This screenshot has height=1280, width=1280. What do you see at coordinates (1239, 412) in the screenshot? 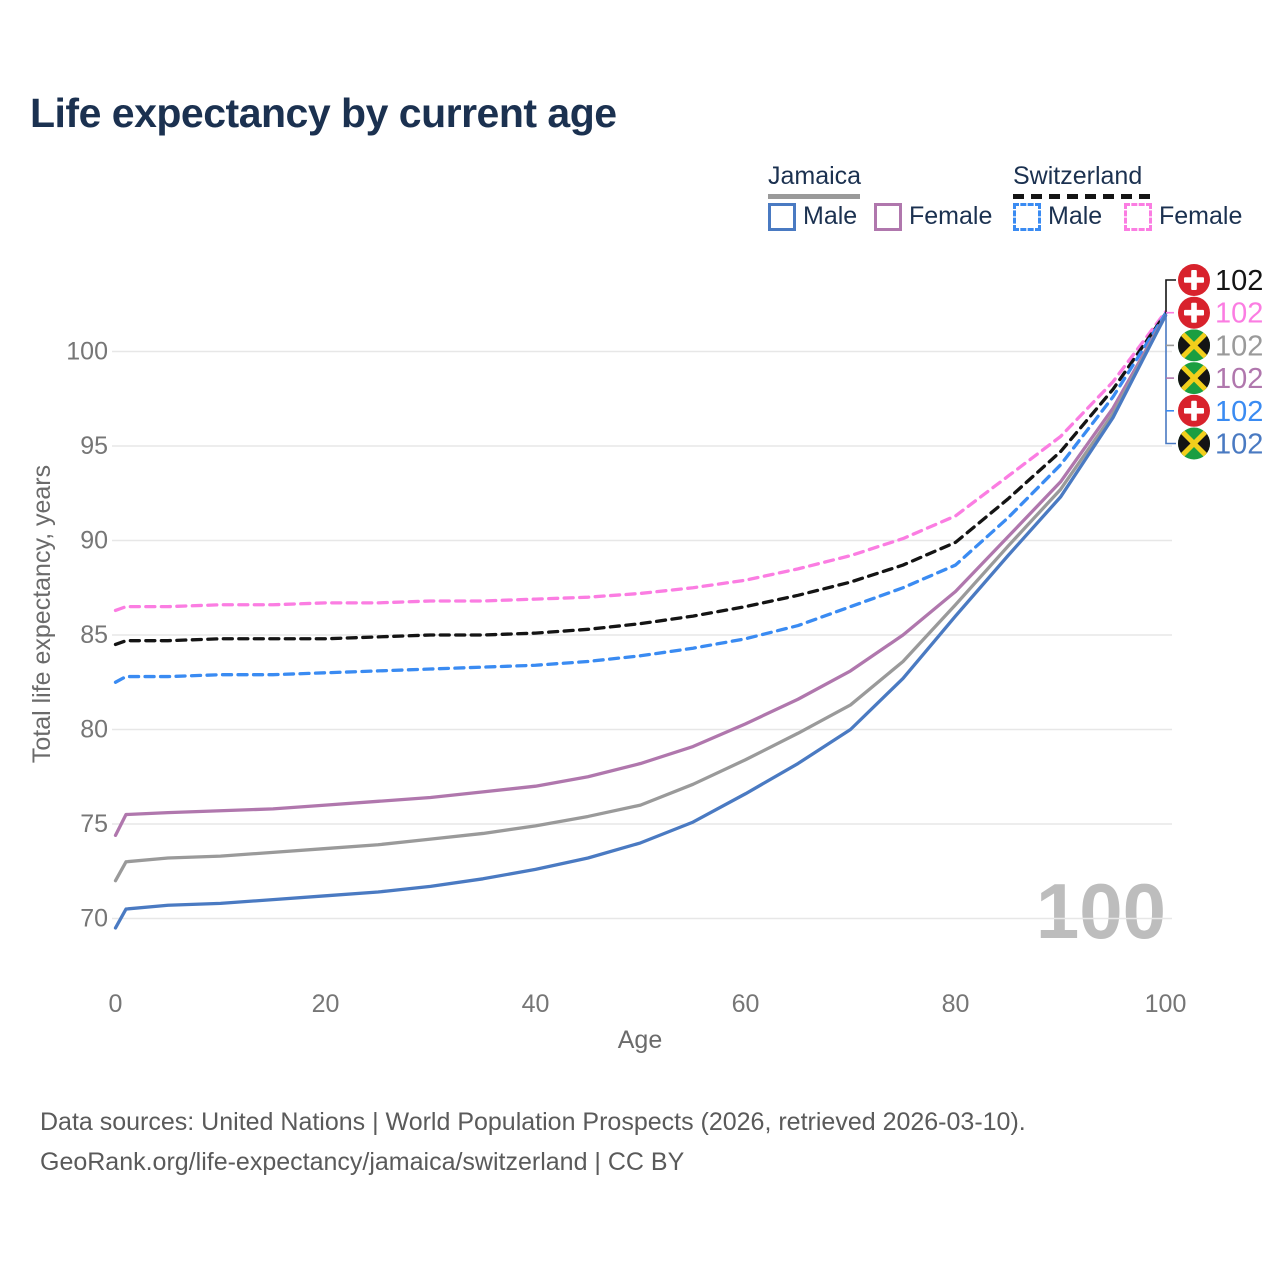
I see `end-label-switzerland-male: 102` at bounding box center [1239, 412].